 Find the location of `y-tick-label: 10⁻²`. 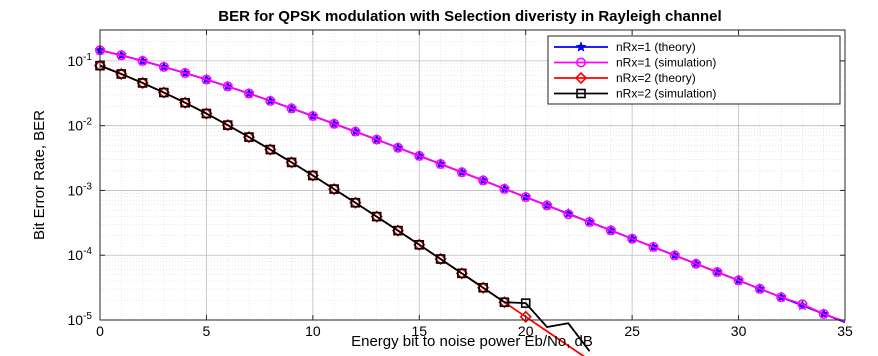

y-tick-label: 10⁻² is located at coordinates (80, 125).